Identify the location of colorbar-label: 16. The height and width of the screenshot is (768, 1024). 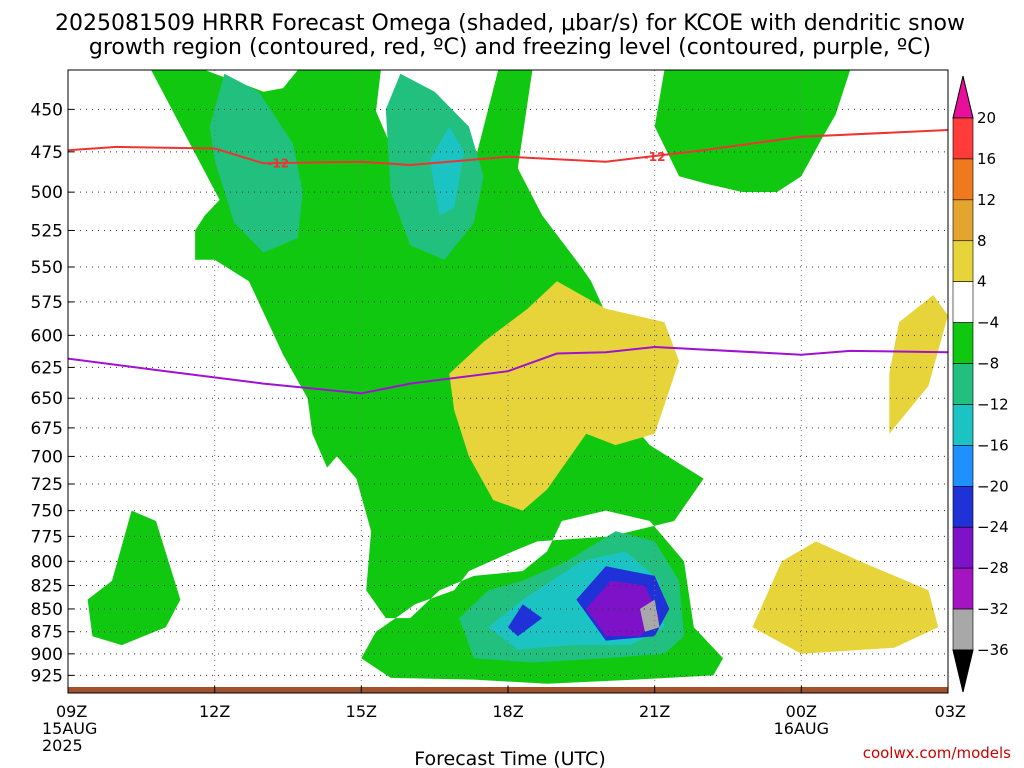
(986, 159).